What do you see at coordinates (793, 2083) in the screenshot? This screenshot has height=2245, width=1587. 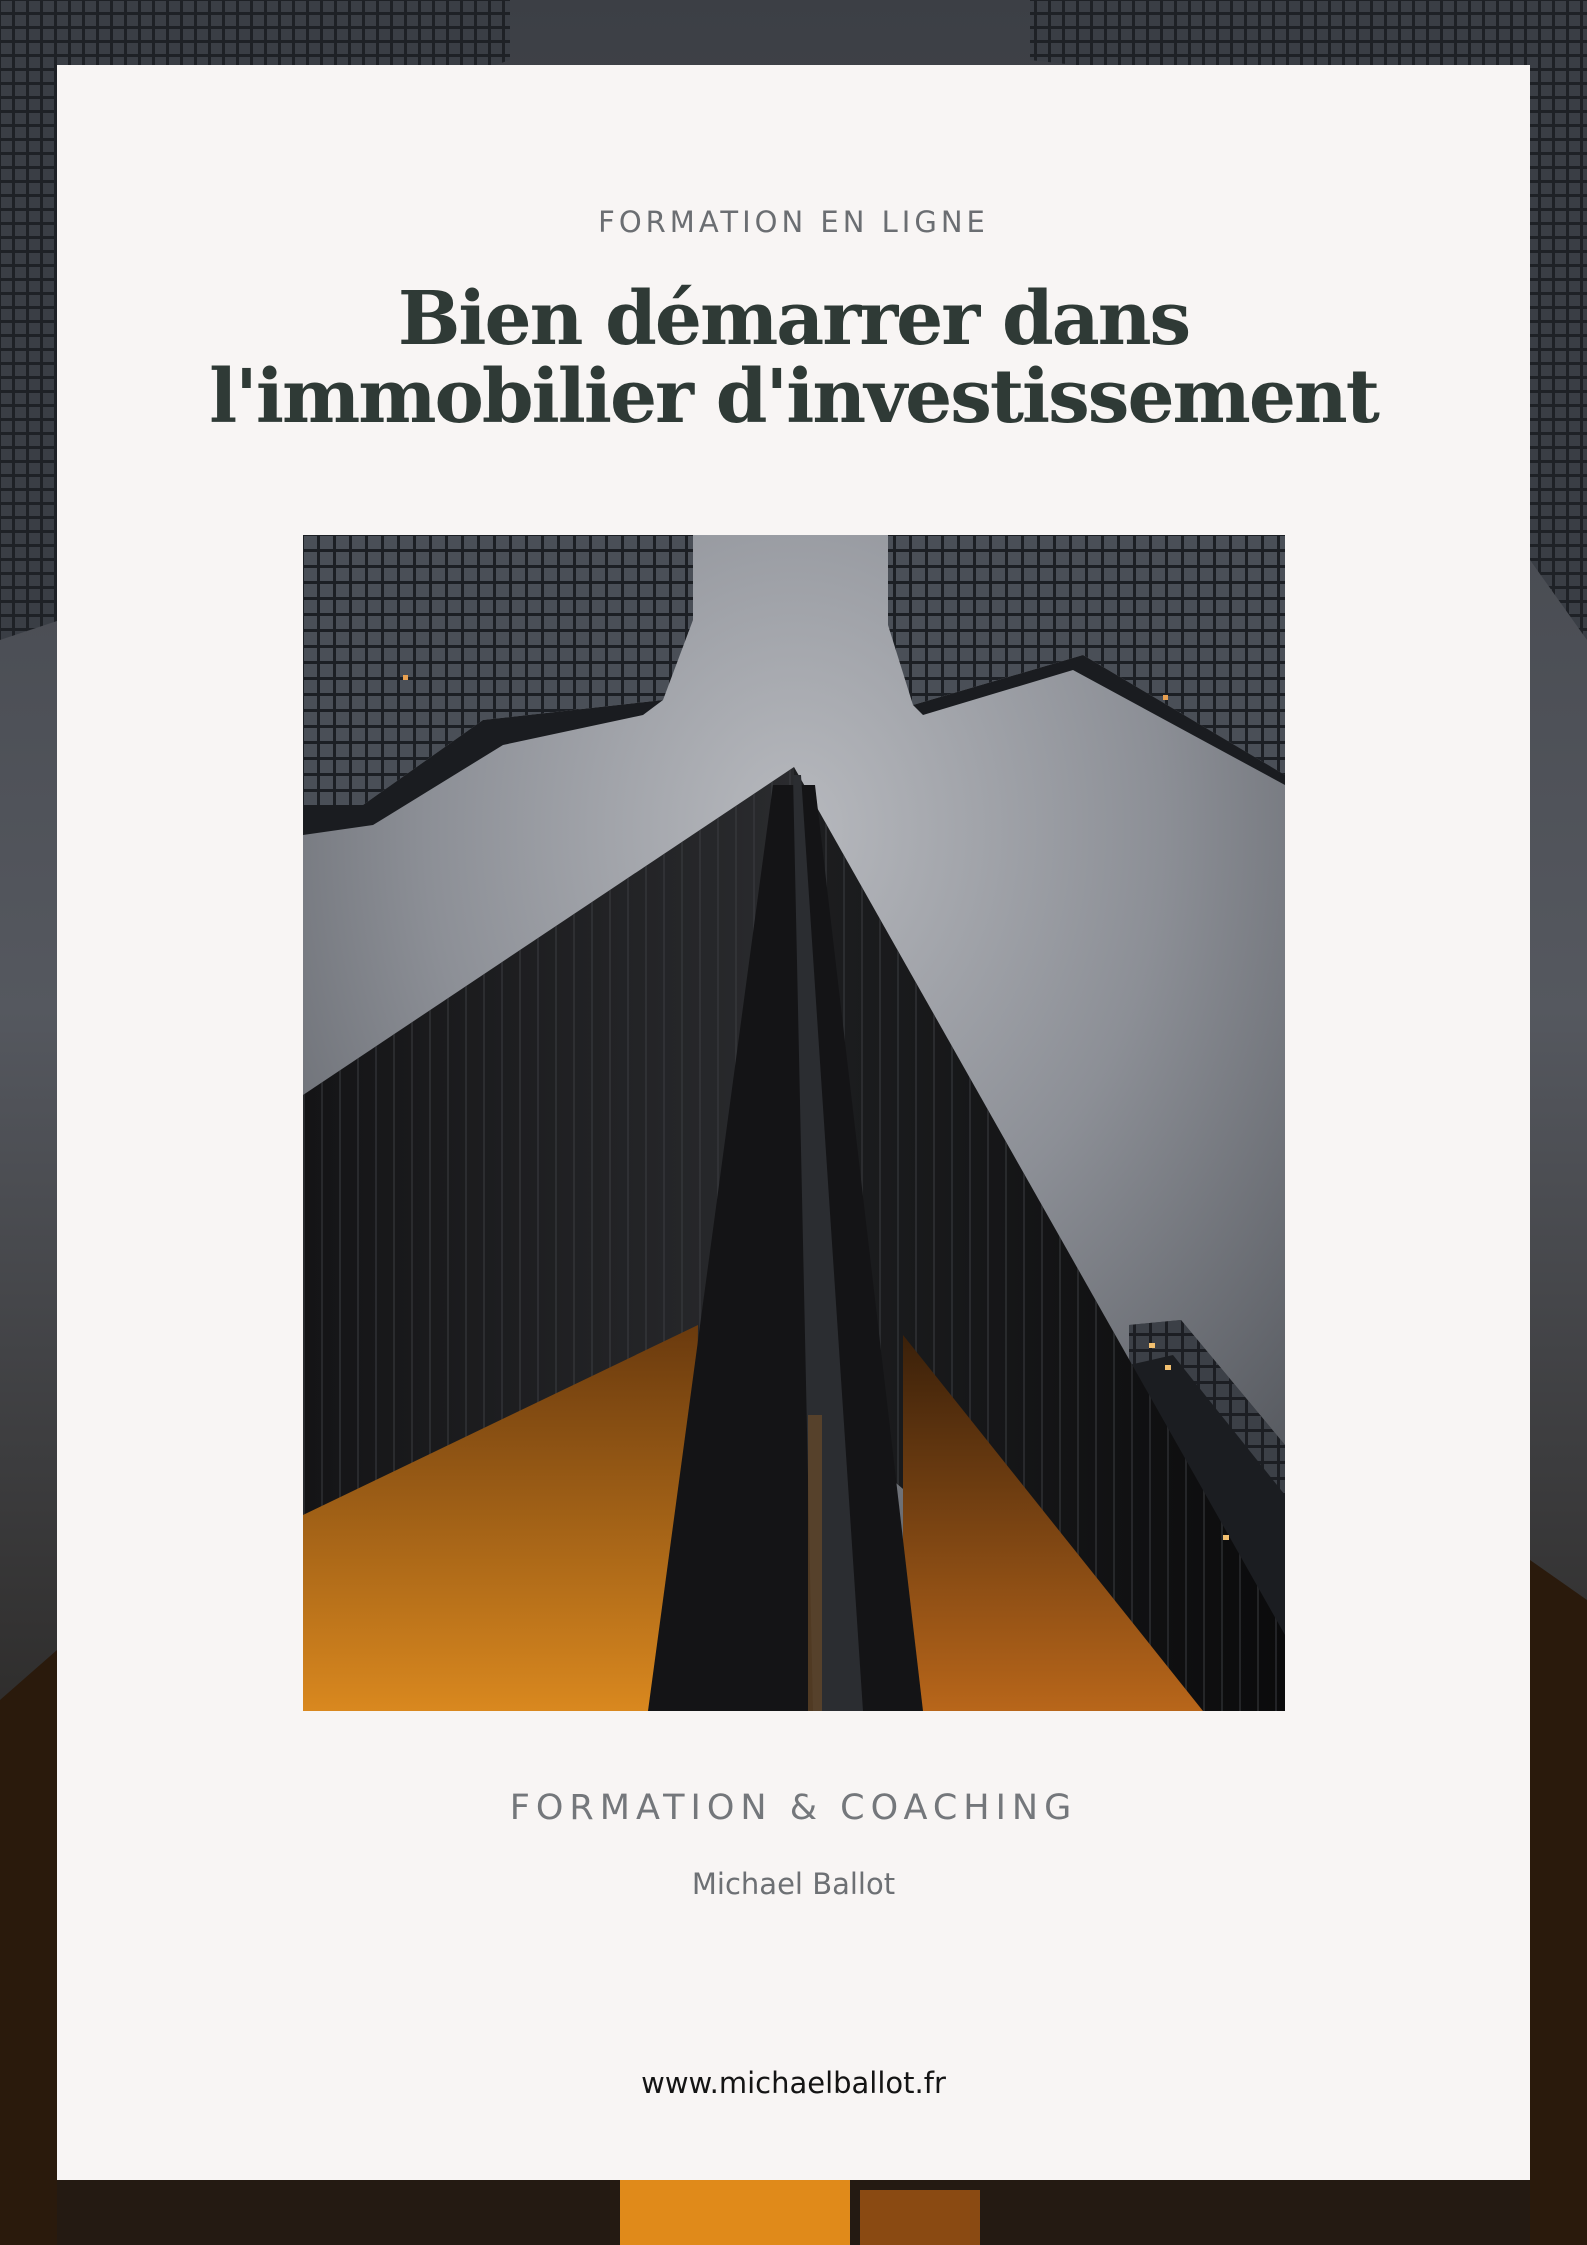 I see `website-link: www.michaelballot.fr` at bounding box center [793, 2083].